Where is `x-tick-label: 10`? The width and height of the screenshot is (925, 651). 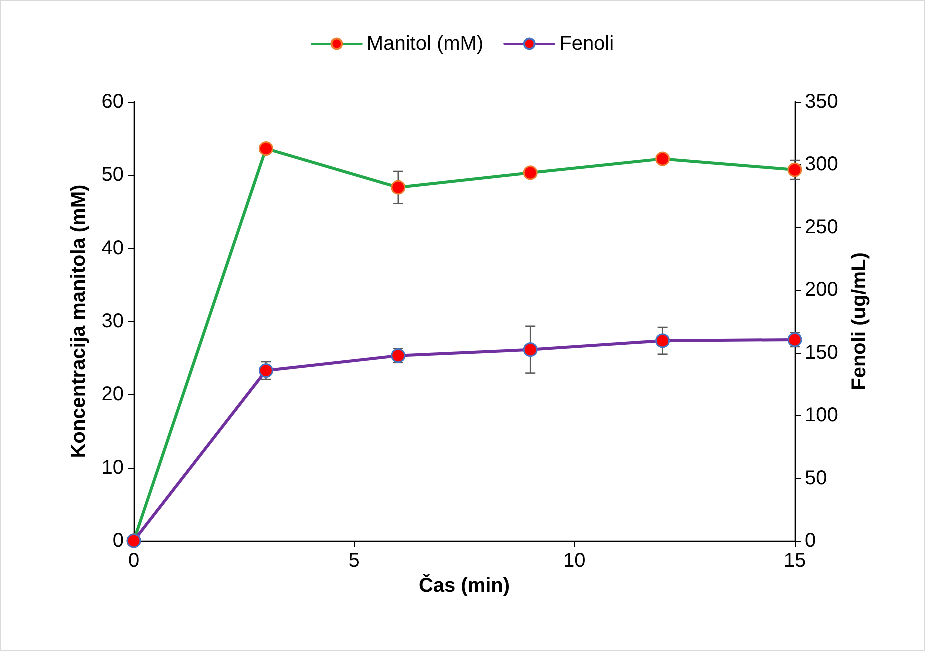 x-tick-label: 10 is located at coordinates (575, 561).